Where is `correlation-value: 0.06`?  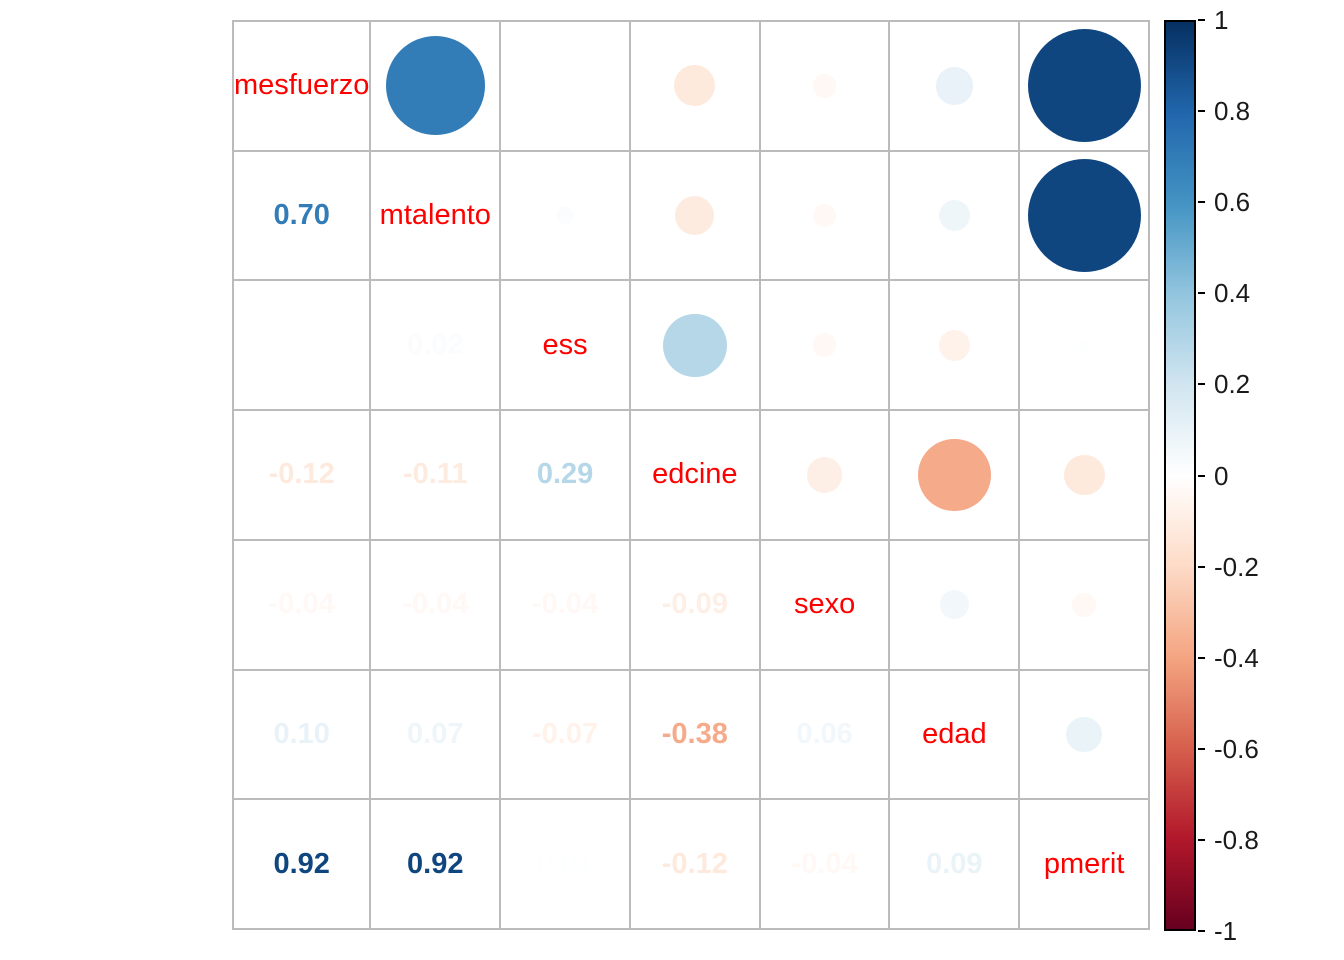 correlation-value: 0.06 is located at coordinates (824, 733).